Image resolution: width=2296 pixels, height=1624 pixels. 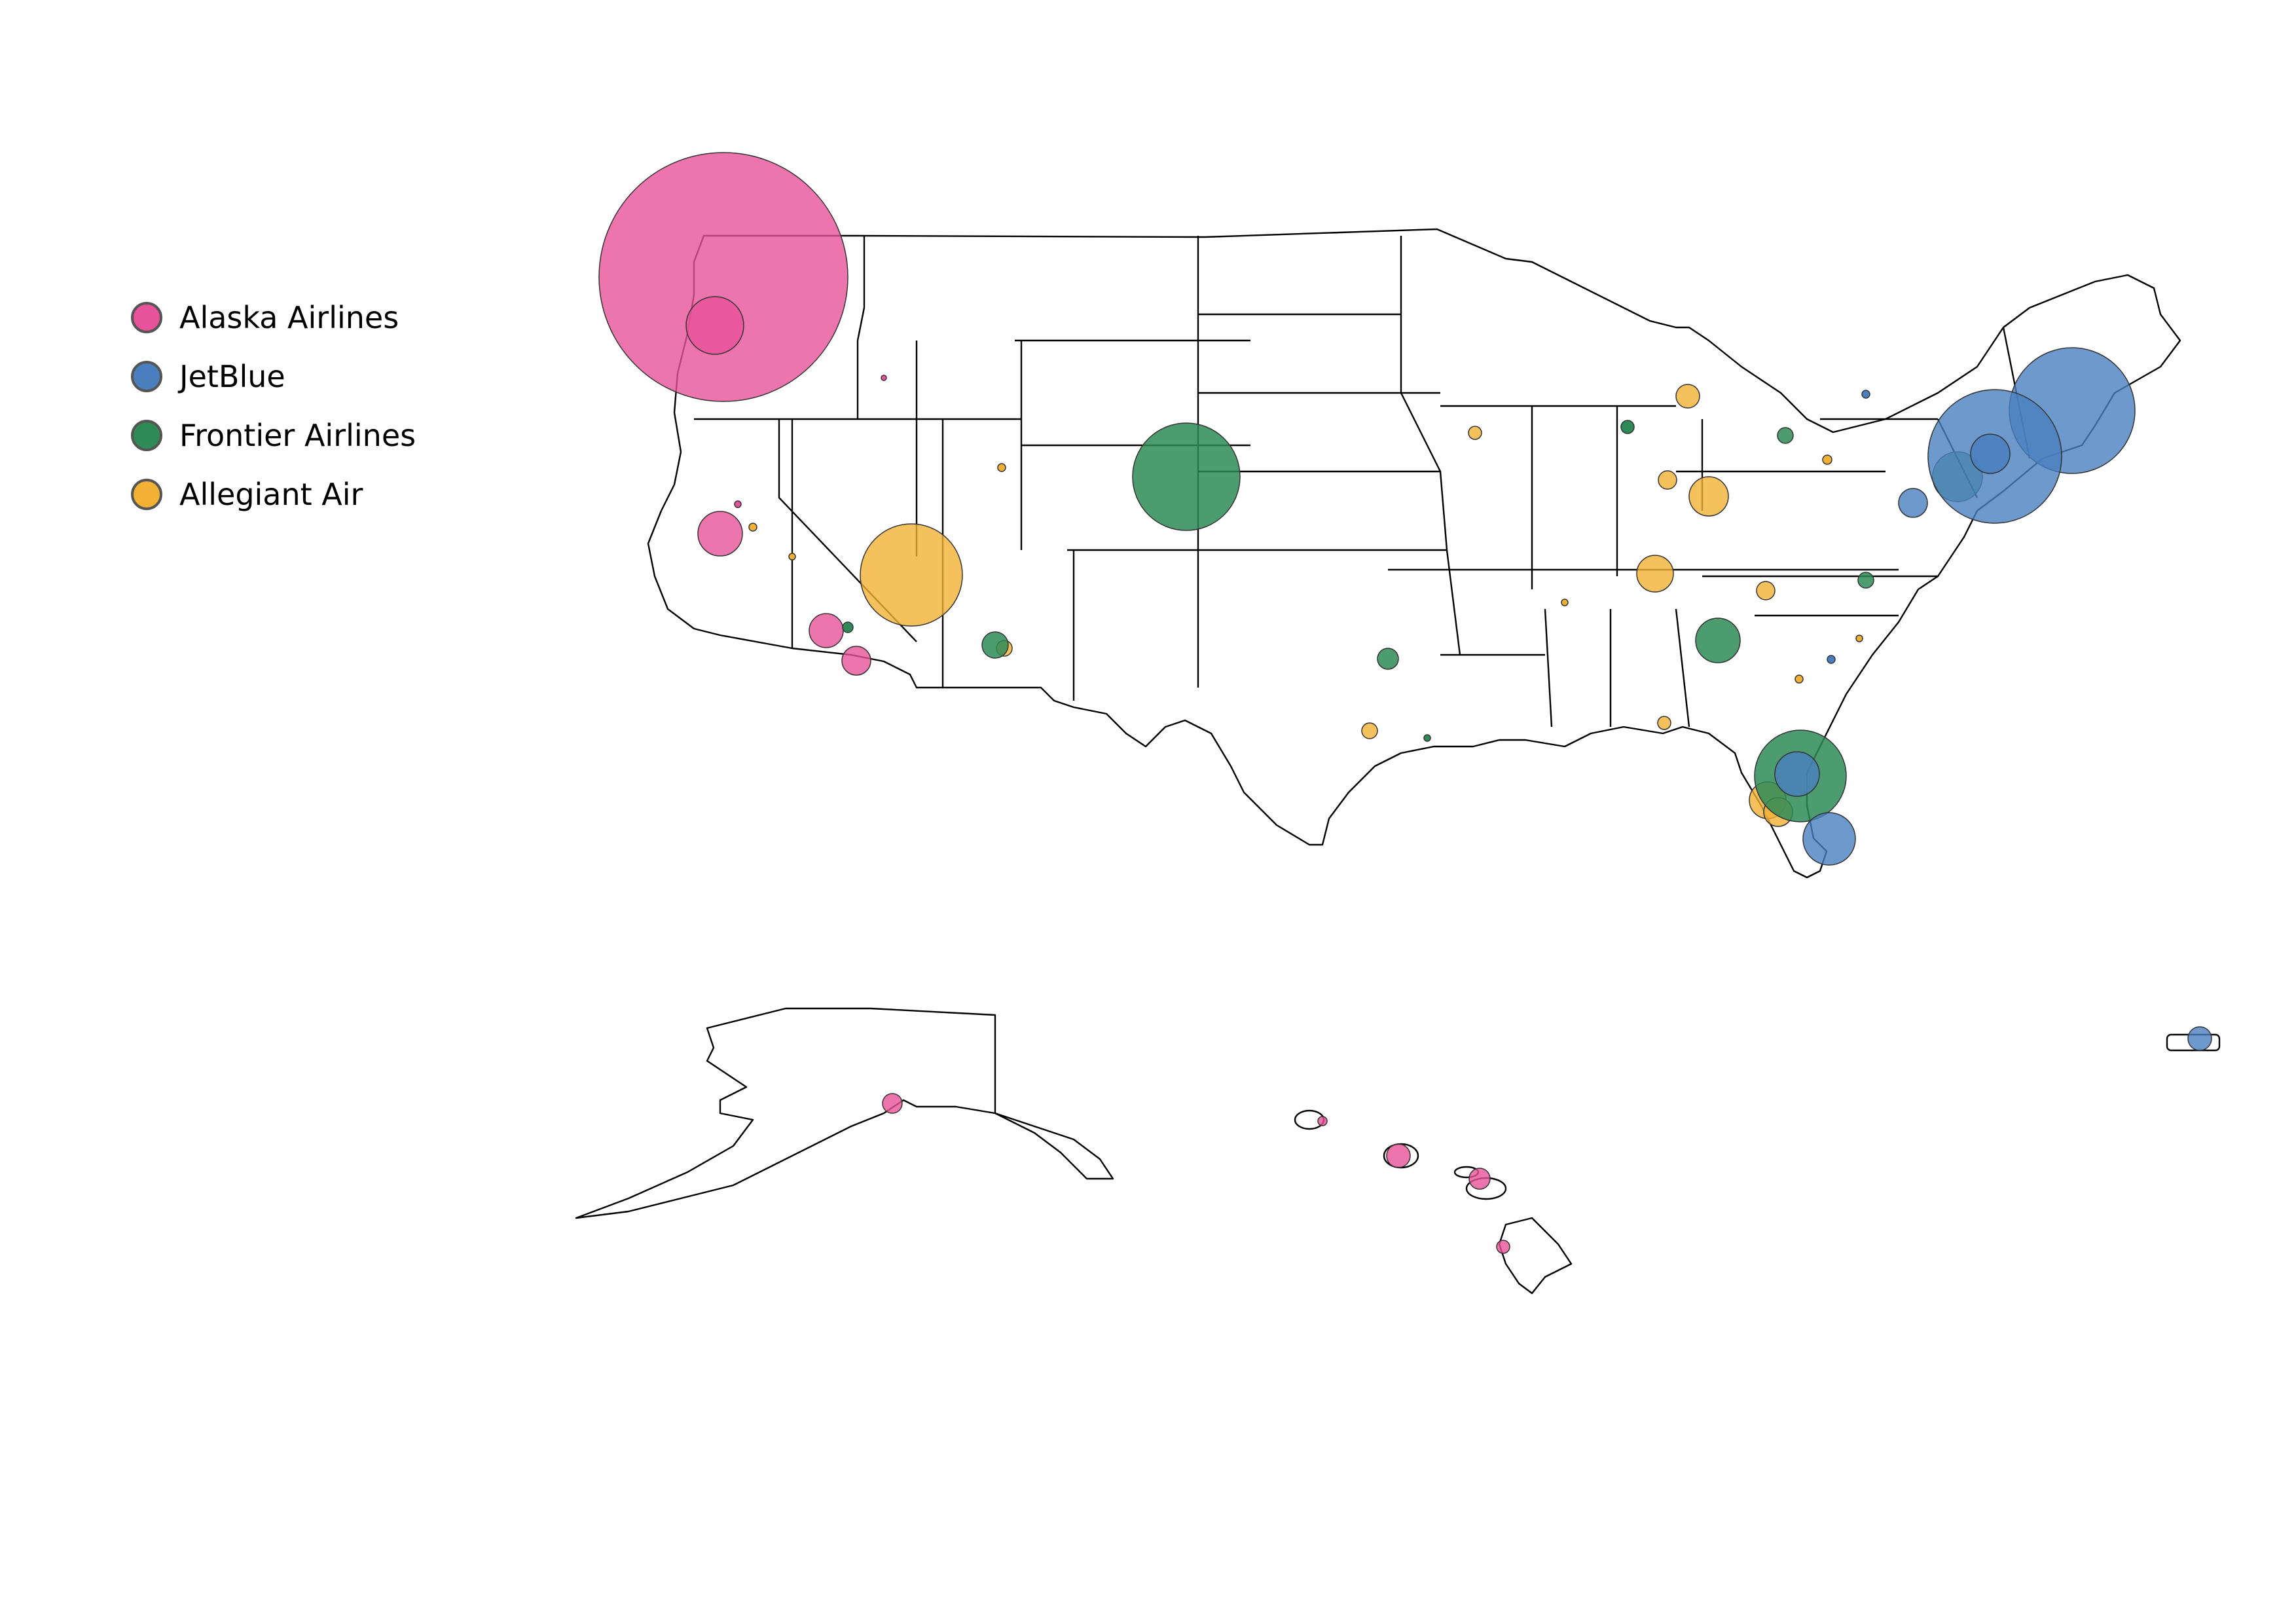 I want to click on legend-swatch-frontier, so click(x=146, y=435).